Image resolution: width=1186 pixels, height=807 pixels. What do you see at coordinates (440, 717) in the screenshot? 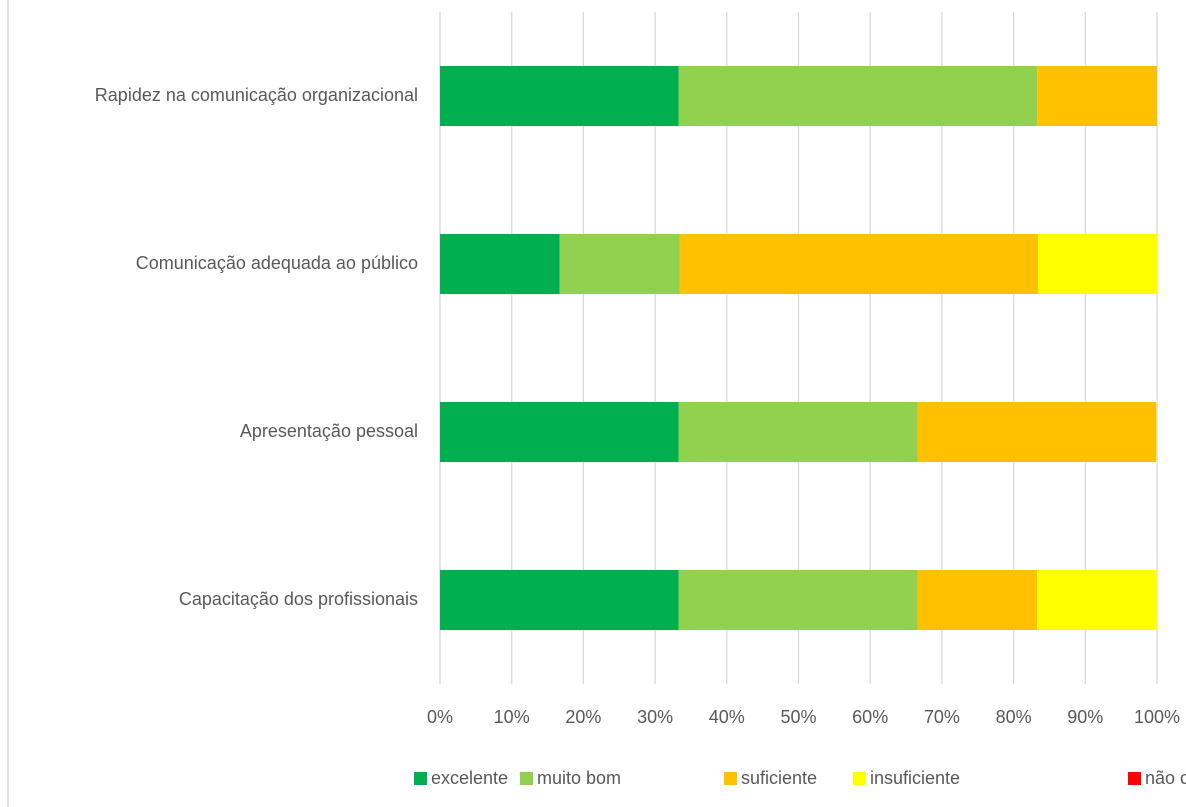
I see `x-tick-label: 0%` at bounding box center [440, 717].